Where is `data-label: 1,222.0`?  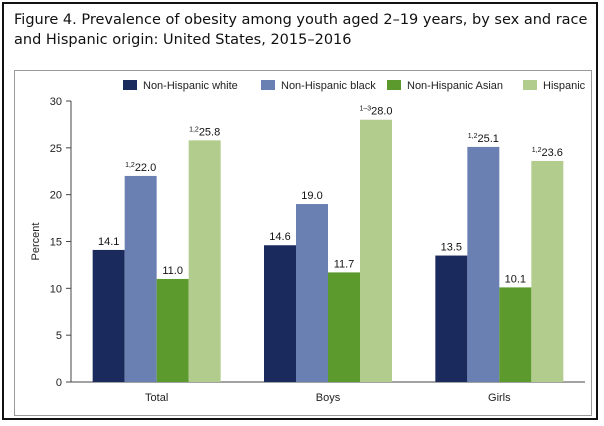
data-label: 1,222.0 is located at coordinates (140, 168).